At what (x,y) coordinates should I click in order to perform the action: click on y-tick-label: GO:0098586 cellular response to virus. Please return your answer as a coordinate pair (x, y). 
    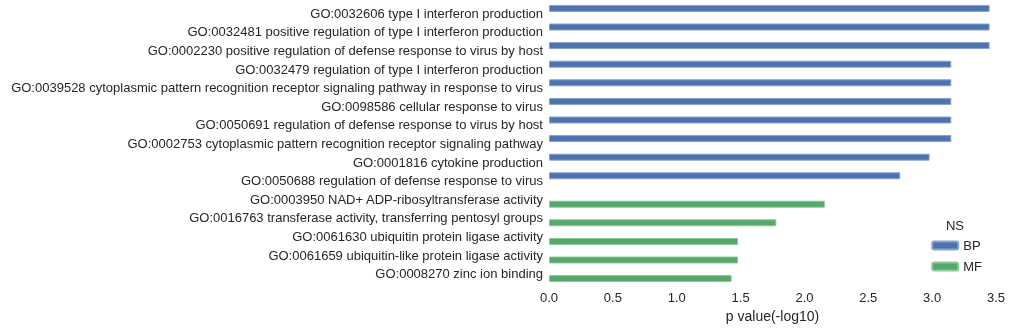
    Looking at the image, I should click on (432, 106).